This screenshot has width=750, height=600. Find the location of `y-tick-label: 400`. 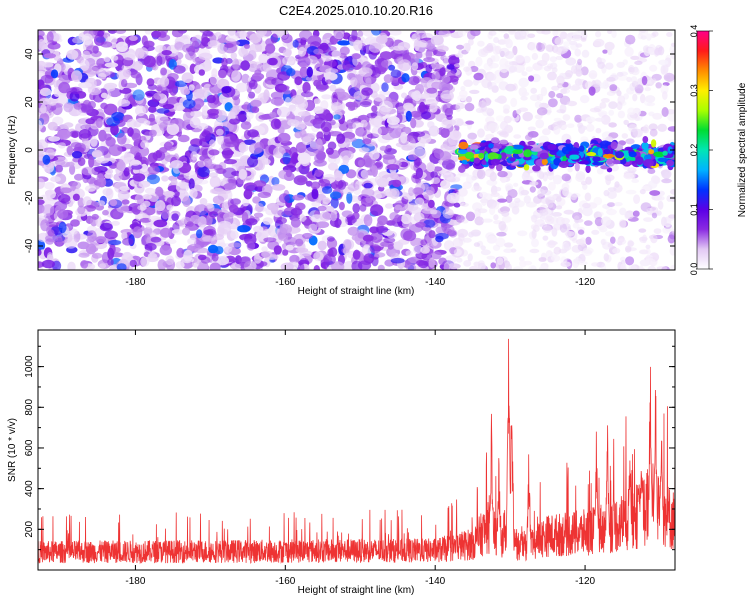

y-tick-label: 400 is located at coordinates (29, 488).